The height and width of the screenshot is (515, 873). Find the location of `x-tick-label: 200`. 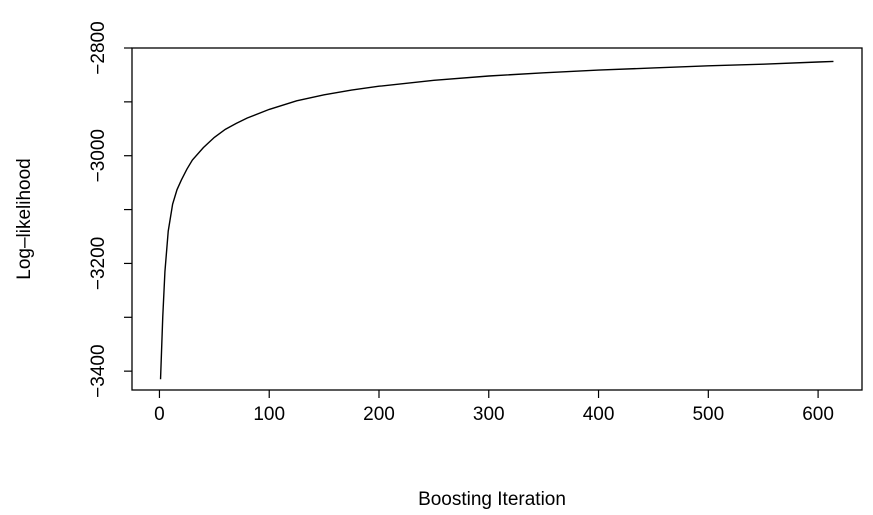

x-tick-label: 200 is located at coordinates (379, 414).